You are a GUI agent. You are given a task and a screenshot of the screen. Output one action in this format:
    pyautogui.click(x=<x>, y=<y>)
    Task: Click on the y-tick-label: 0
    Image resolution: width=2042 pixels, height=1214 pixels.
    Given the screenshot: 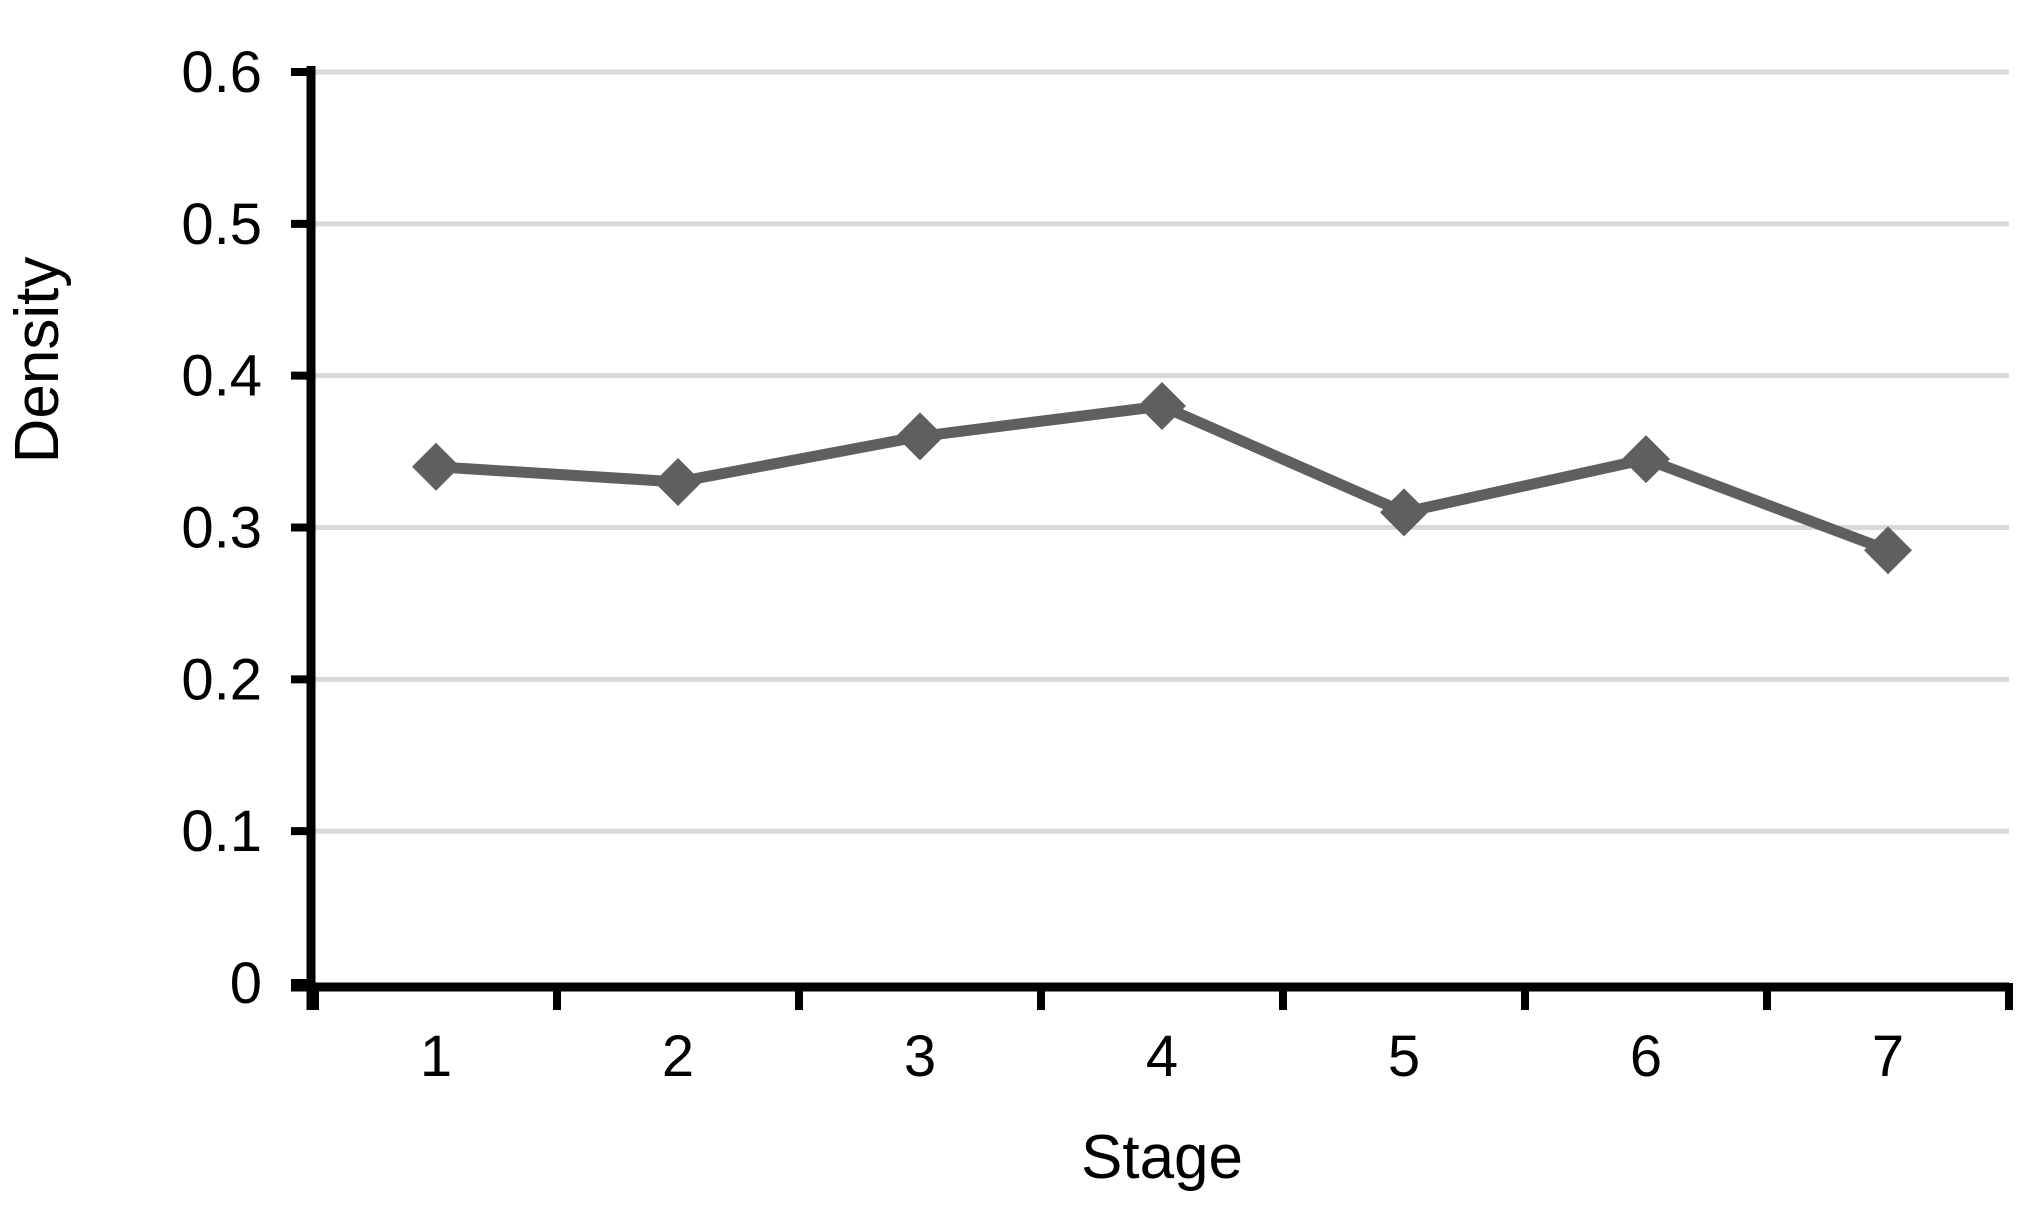 What is the action you would take?
    pyautogui.click(x=246, y=983)
    